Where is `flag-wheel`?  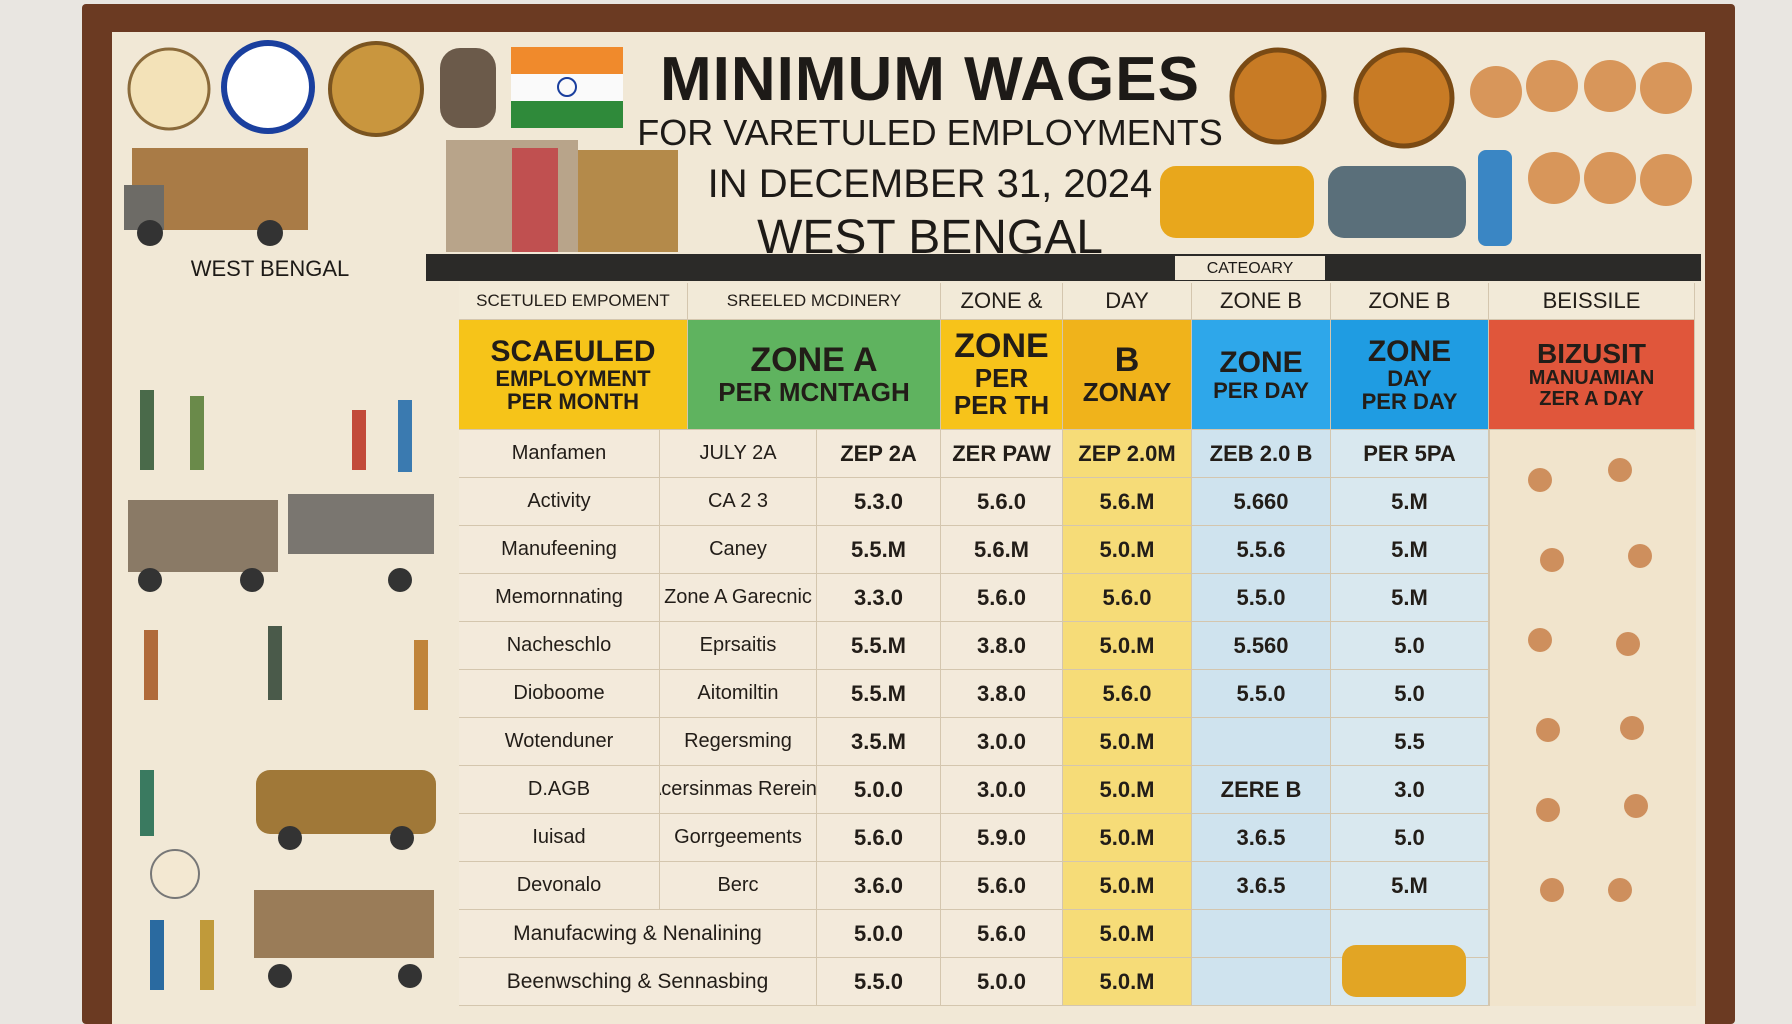
flag-wheel is located at coordinates (567, 87).